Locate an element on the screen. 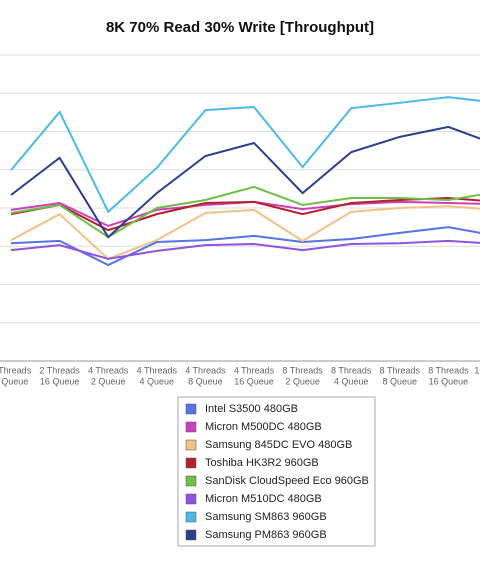 The width and height of the screenshot is (480, 576). legend-box is located at coordinates (276, 471).